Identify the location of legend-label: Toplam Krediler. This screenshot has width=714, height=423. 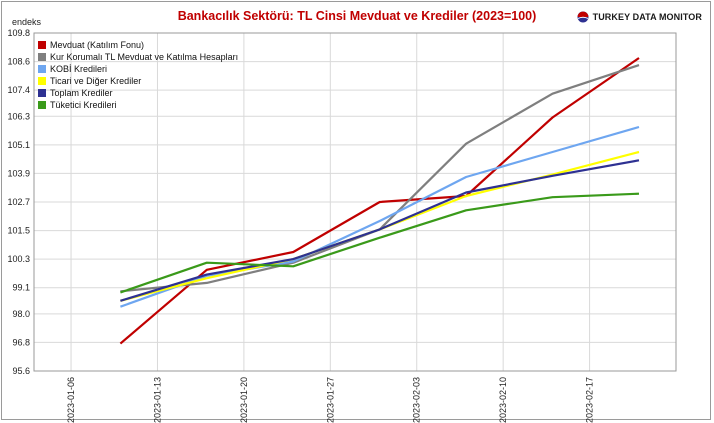
(81, 93).